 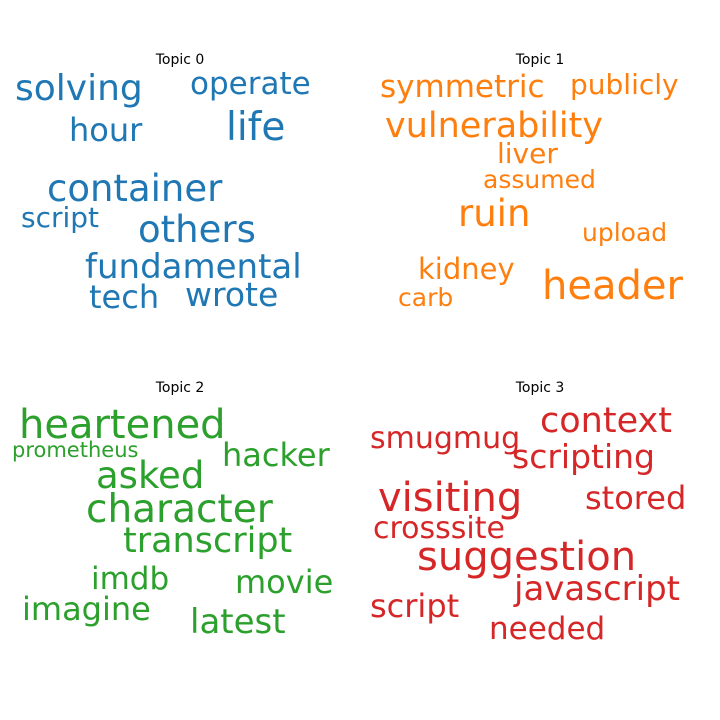 What do you see at coordinates (250, 84) in the screenshot?
I see `word: operate` at bounding box center [250, 84].